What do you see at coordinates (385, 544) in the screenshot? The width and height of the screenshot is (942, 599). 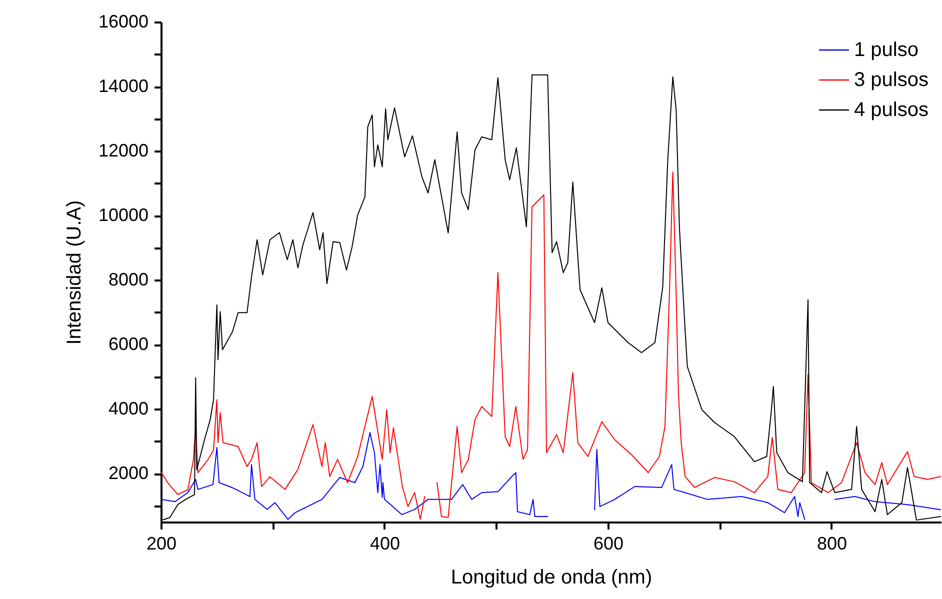 I see `x-tick-label: 400` at bounding box center [385, 544].